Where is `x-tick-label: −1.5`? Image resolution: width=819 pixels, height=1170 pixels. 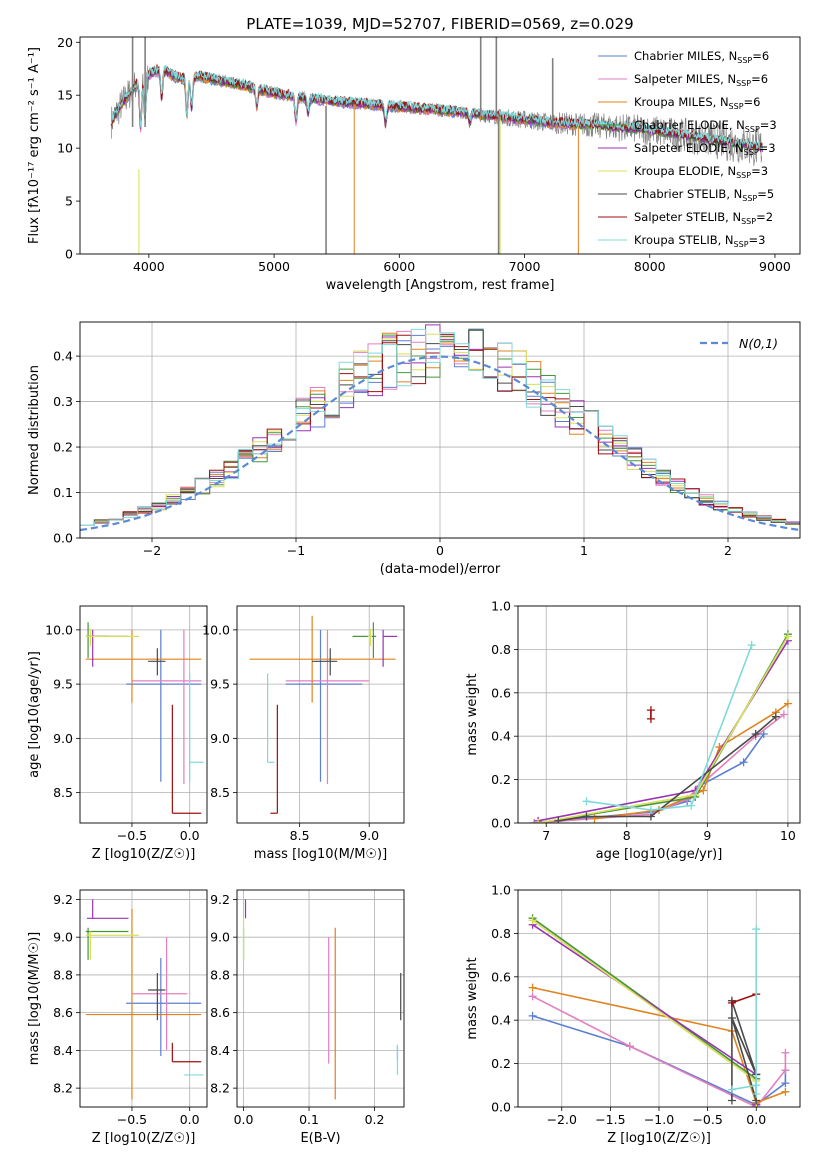 x-tick-label: −1.5 is located at coordinates (610, 1119).